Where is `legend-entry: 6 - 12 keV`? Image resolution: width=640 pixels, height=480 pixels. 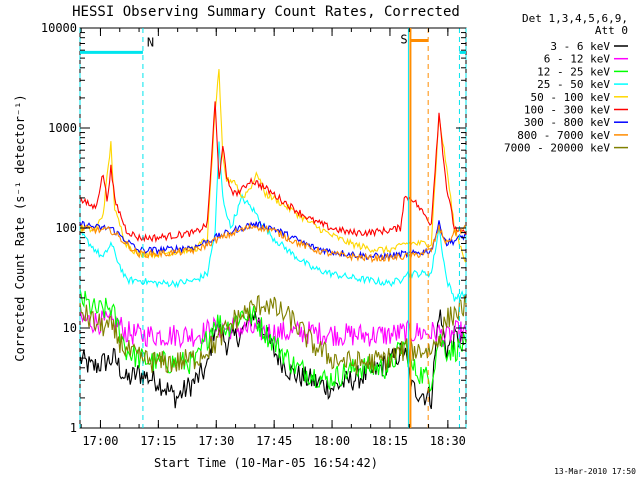
legend-entry: 6 - 12 keV is located at coordinates (577, 59).